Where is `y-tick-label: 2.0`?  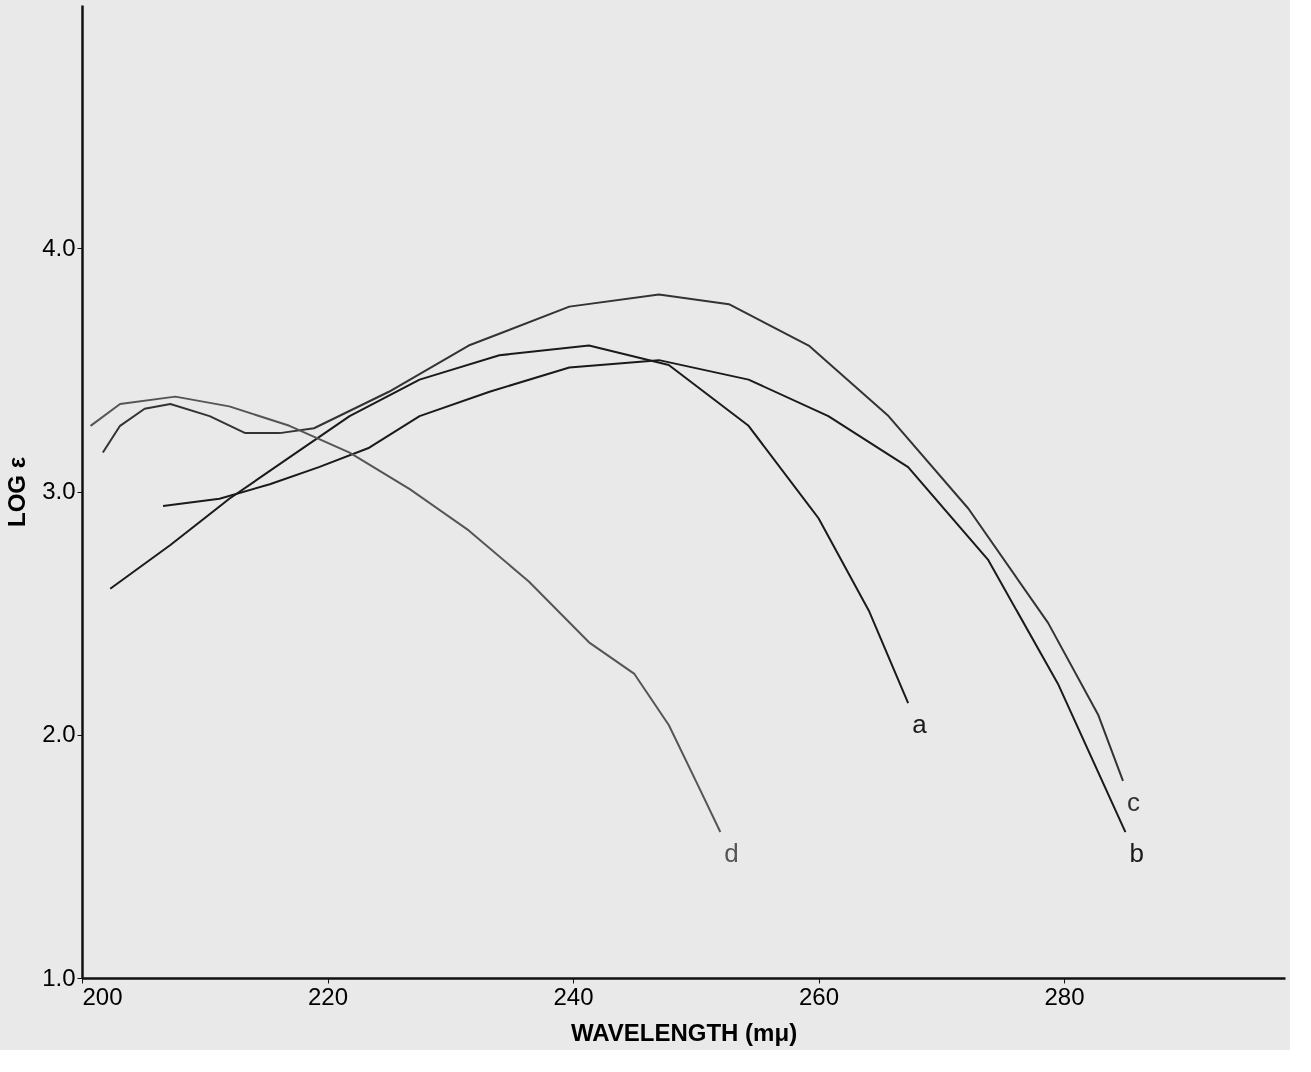 y-tick-label: 2.0 is located at coordinates (59, 734).